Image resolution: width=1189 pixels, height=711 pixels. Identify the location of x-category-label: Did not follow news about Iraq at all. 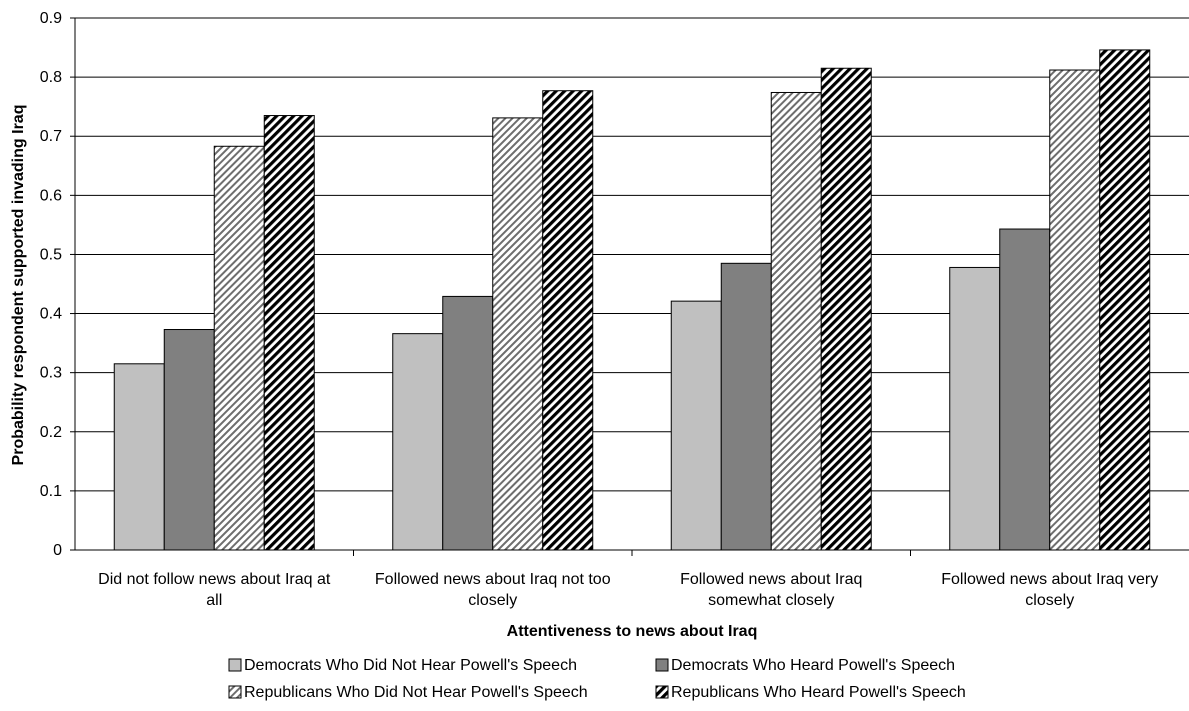
(214, 590).